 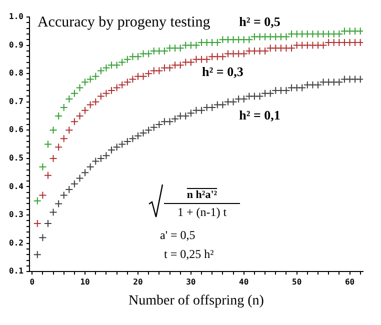 What do you see at coordinates (16, 17) in the screenshot?
I see `y-tick-label: 1.0` at bounding box center [16, 17].